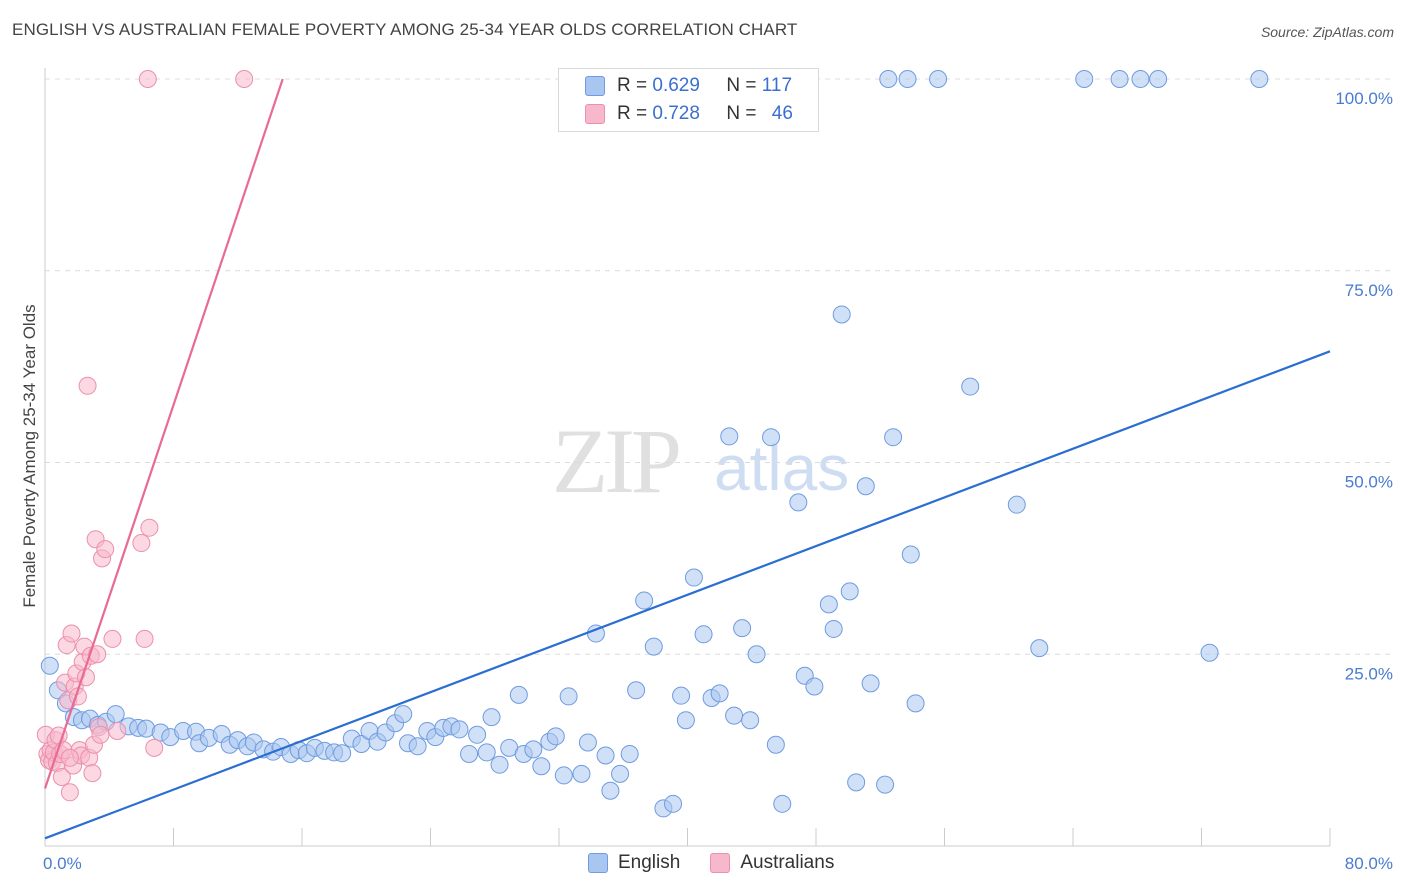  I want to click on x-tick-label: 80.0%, so click(1369, 863).